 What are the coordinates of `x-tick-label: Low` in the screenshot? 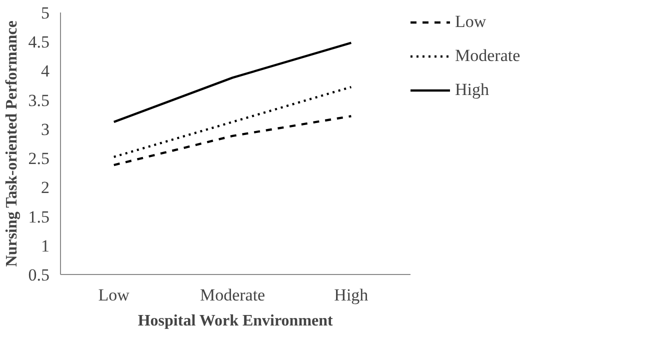 It's located at (114, 295).